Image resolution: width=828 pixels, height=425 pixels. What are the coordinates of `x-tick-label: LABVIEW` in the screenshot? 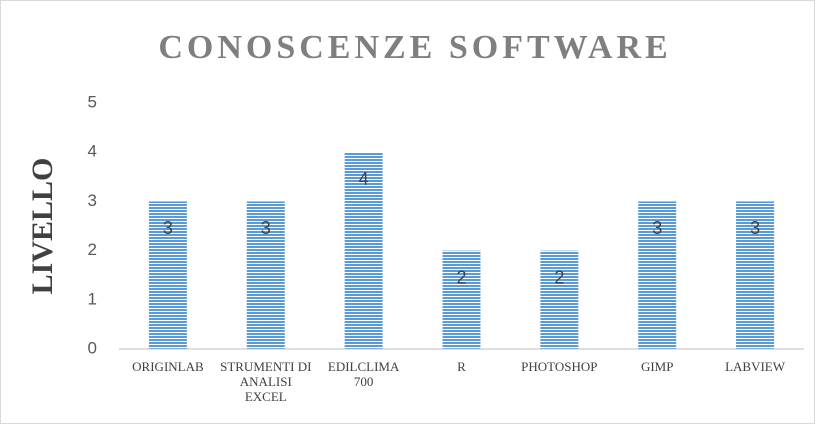 It's located at (755, 366).